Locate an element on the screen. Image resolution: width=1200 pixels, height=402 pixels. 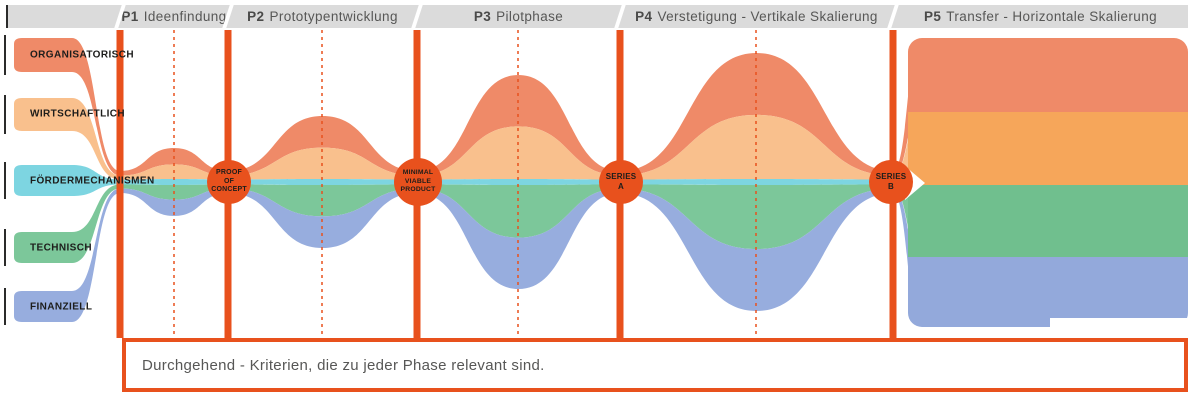
criteria-label-organisatorisch: ORGANISATORISCH is located at coordinates (82, 55).